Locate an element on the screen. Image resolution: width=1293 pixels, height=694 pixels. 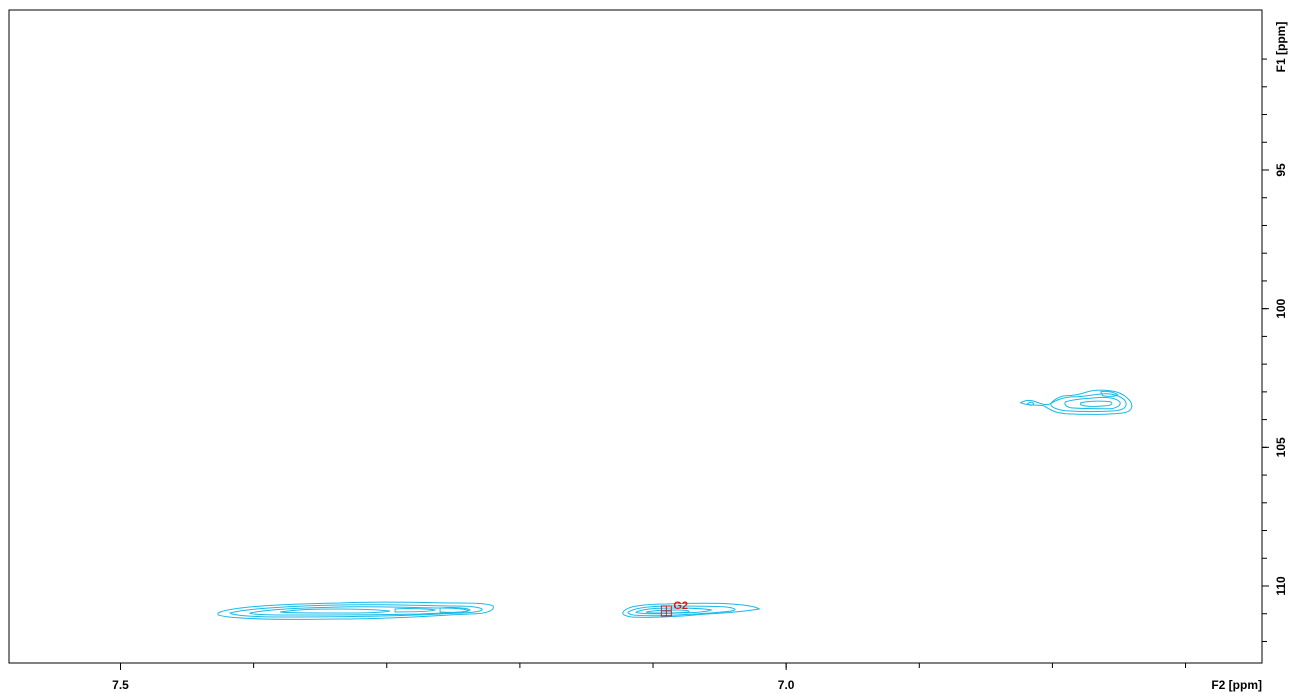
peak-label: G2 is located at coordinates (680, 606).